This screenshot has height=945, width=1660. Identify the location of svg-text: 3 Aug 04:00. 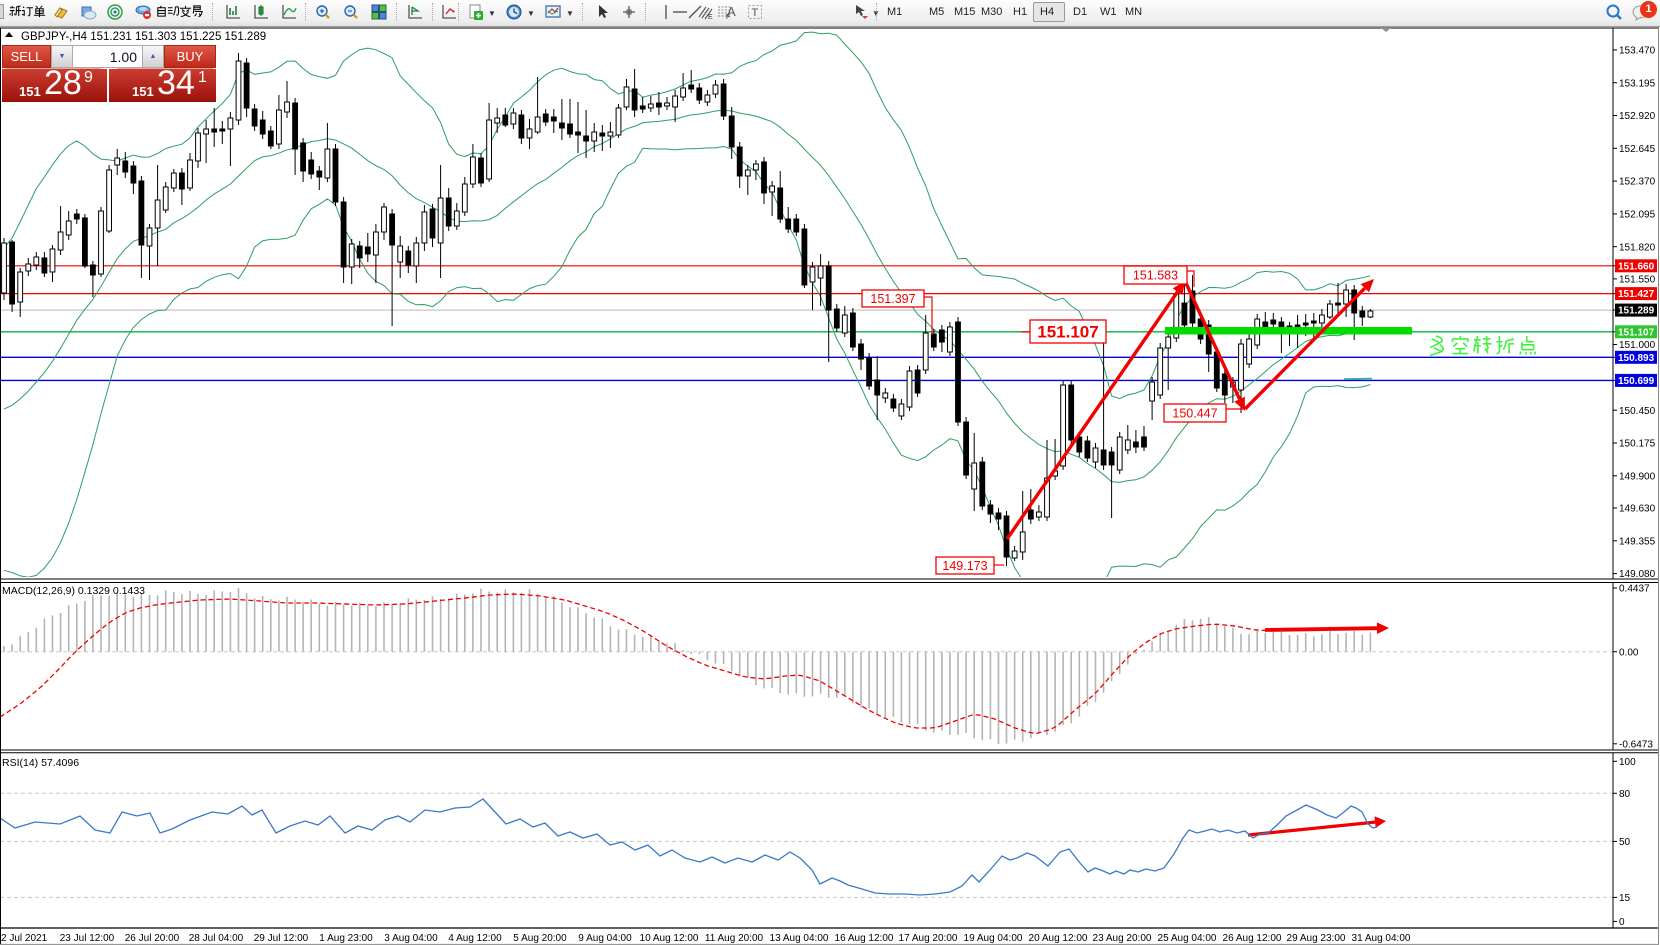
(411, 938).